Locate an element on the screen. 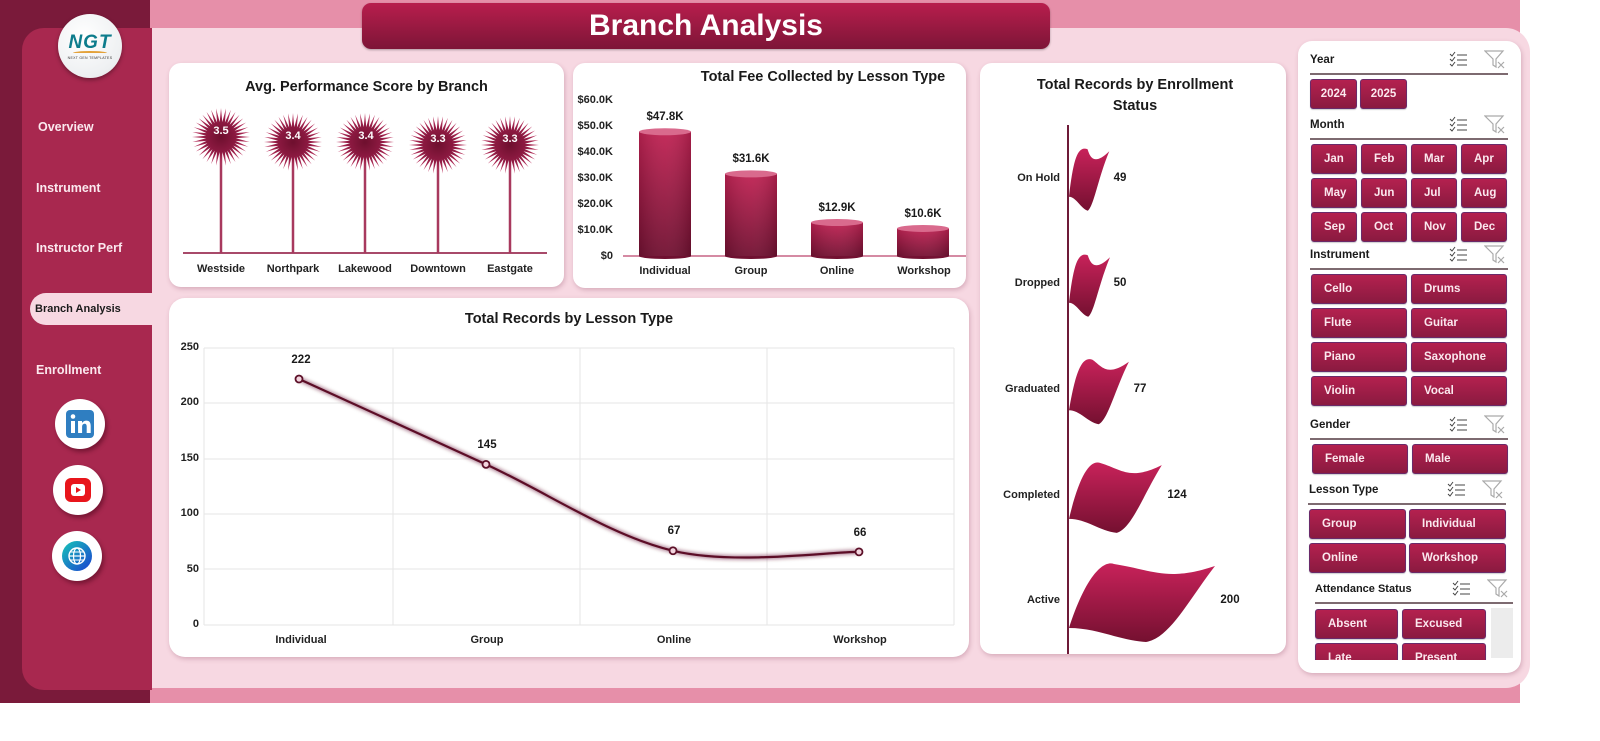 The image size is (1600, 741). slicer-item: Vocal is located at coordinates (1459, 391).